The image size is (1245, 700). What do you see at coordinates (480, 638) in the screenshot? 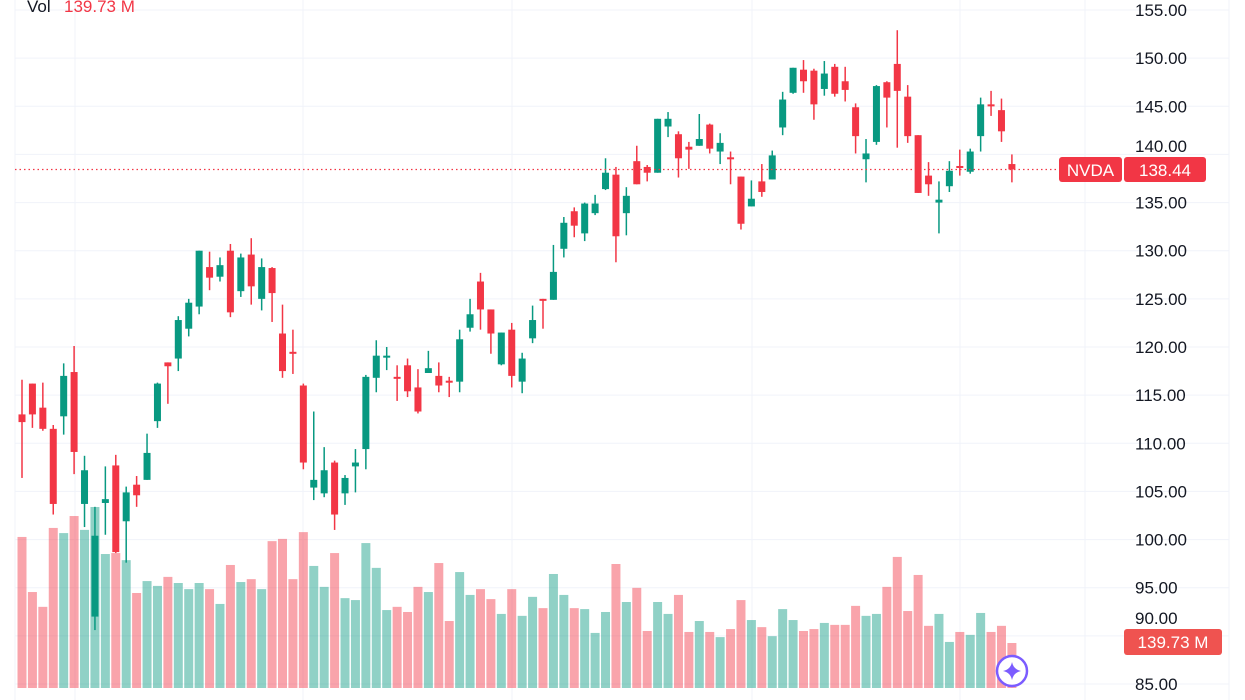
I see `volume-bar` at bounding box center [480, 638].